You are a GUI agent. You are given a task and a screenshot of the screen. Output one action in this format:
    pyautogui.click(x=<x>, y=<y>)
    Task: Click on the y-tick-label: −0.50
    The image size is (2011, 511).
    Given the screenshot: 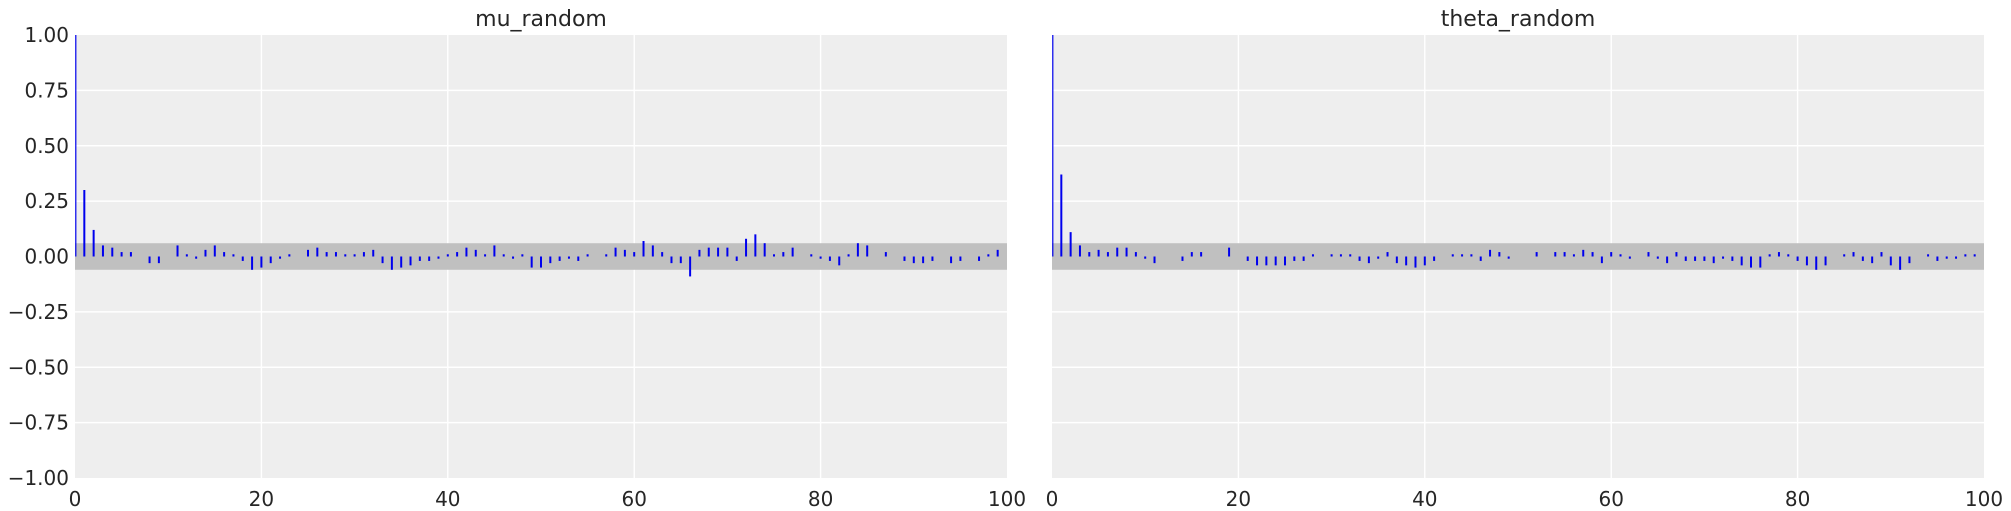 What is the action you would take?
    pyautogui.click(x=38, y=367)
    